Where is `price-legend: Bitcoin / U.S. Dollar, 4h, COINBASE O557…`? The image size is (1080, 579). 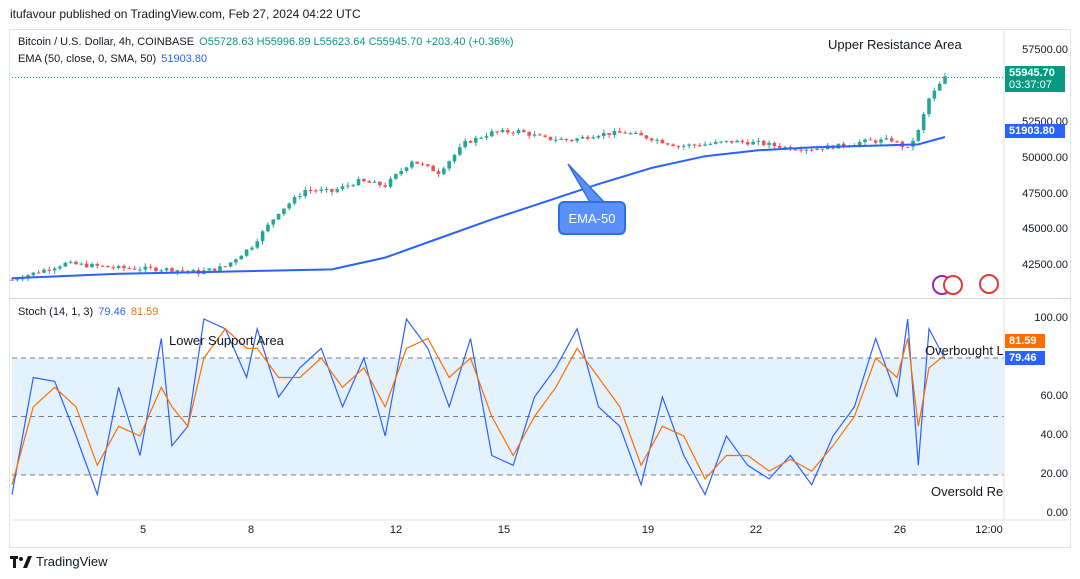 price-legend: Bitcoin / U.S. Dollar, 4h, COINBASE O557… is located at coordinates (267, 42).